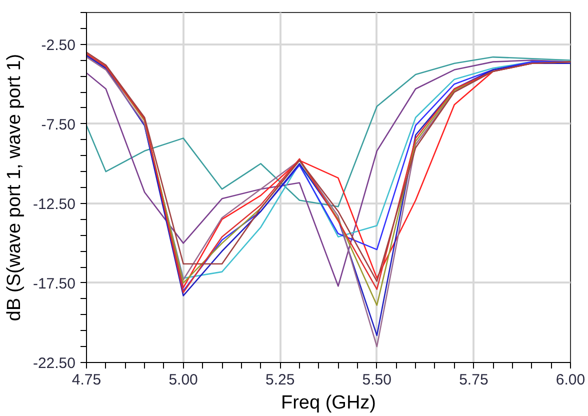 Image resolution: width=588 pixels, height=416 pixels. Describe the element at coordinates (473, 380) in the screenshot. I see `x-tick-label: 5.75` at that location.